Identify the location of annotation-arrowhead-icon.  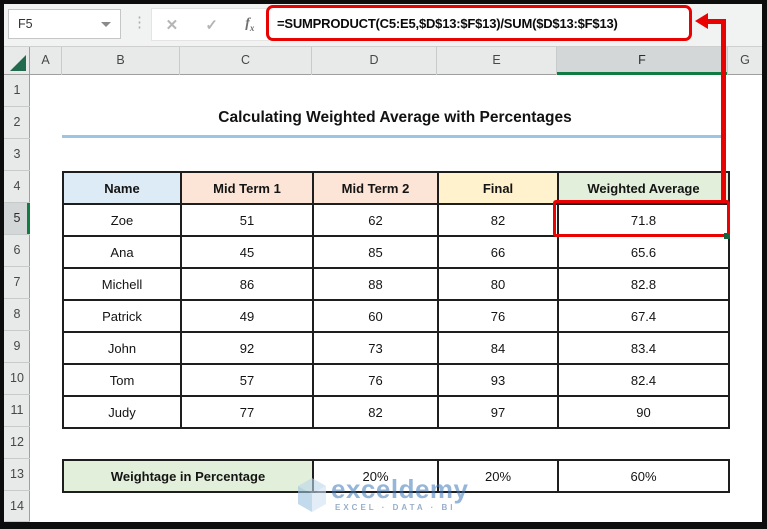
(701, 21).